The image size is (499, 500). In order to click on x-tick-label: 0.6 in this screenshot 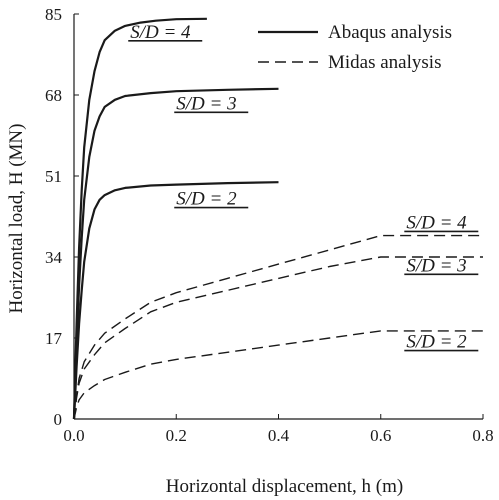, I will do `click(380, 435)`.